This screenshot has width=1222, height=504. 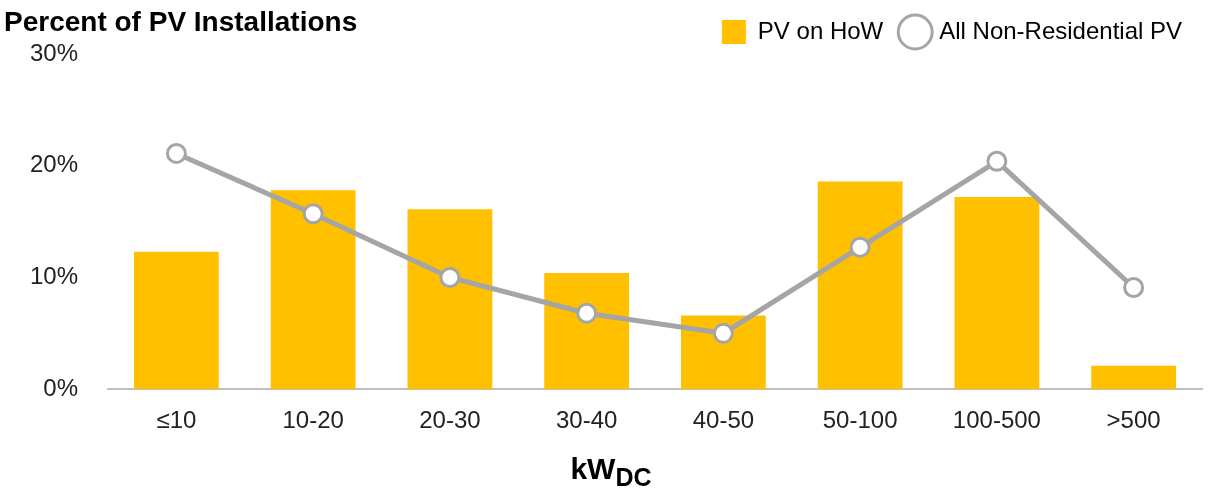 I want to click on y-tick-label: 30%, so click(x=54, y=52).